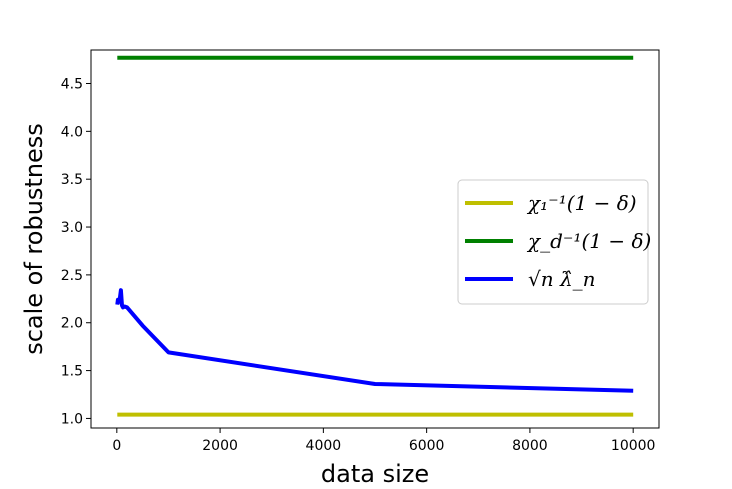 Image resolution: width=732 pixels, height=489 pixels. What do you see at coordinates (633, 446) in the screenshot?
I see `x-tick-label: 10000` at bounding box center [633, 446].